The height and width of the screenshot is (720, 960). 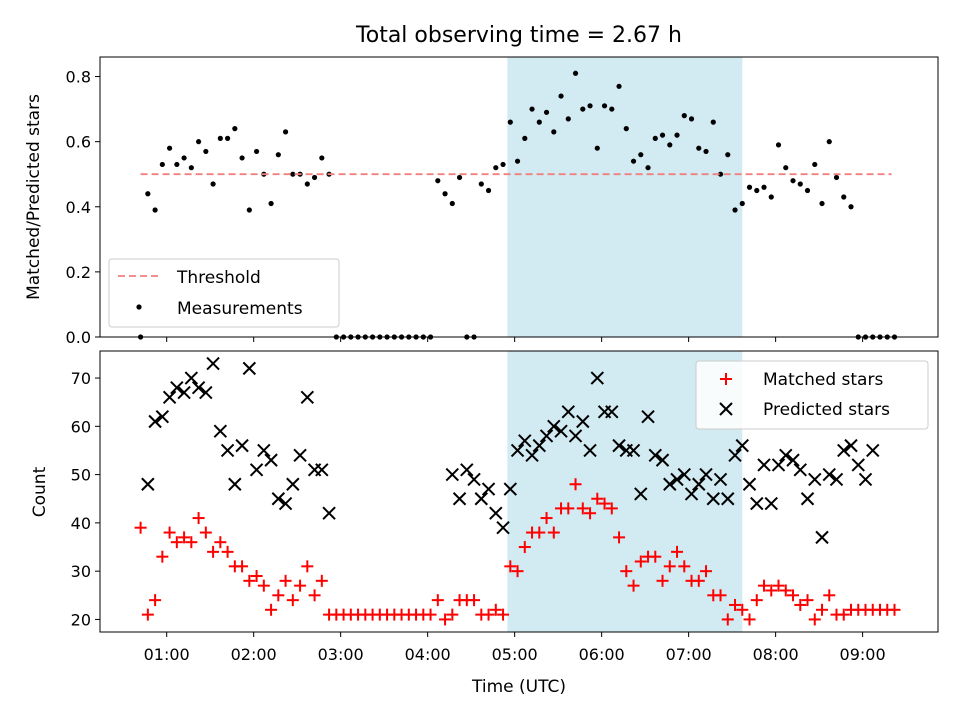 What do you see at coordinates (625, 197) in the screenshot?
I see `top-shaded-interval` at bounding box center [625, 197].